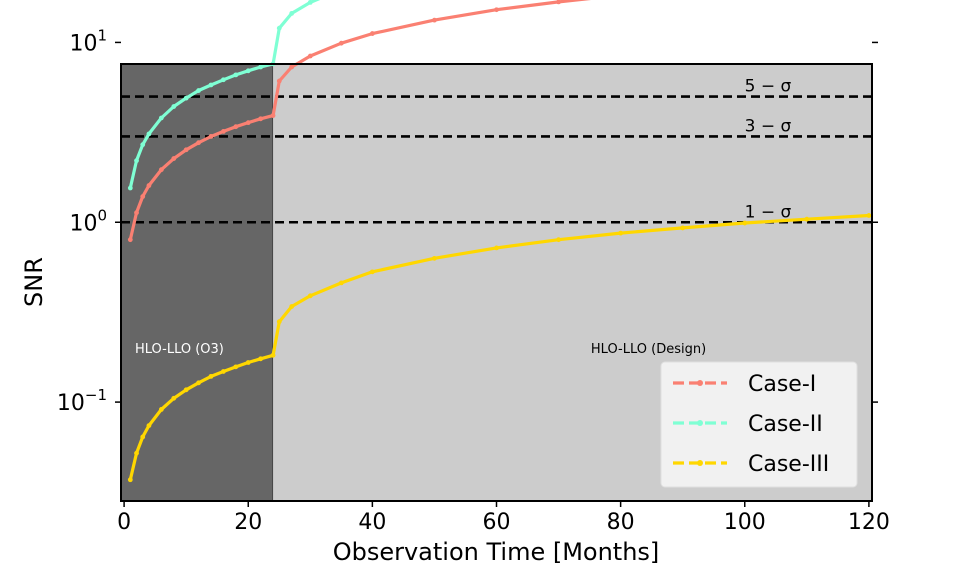  Describe the element at coordinates (700, 423) in the screenshot. I see `legend-marker-Case-II` at that location.